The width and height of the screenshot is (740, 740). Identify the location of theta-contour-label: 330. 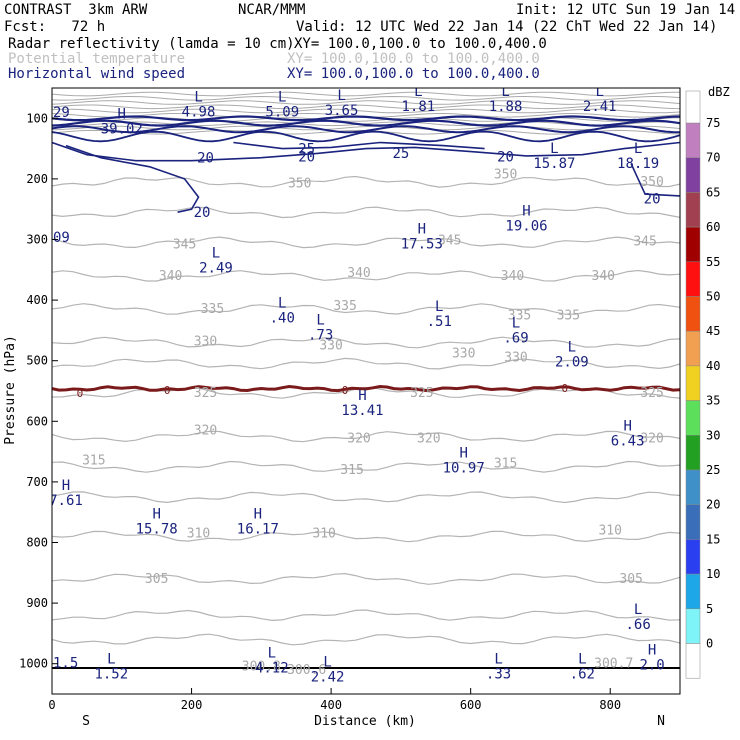
(330, 346).